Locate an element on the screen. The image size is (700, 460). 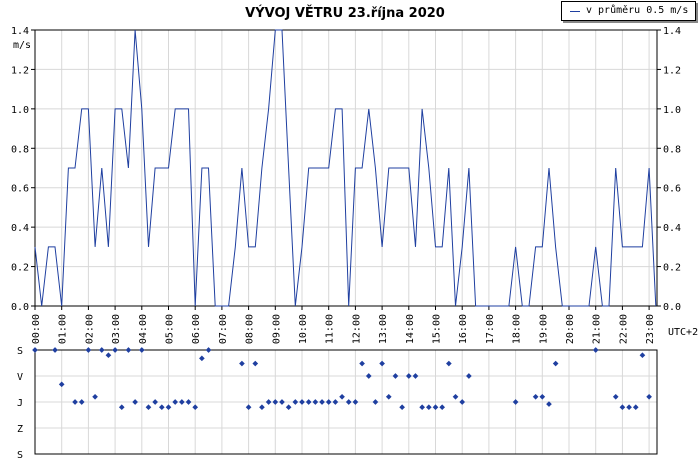
x-tick-label: 13:00 is located at coordinates (383, 329).